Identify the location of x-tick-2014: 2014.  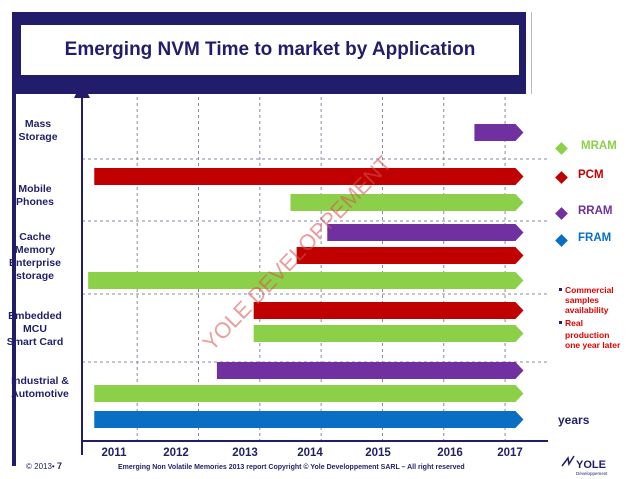
(310, 453).